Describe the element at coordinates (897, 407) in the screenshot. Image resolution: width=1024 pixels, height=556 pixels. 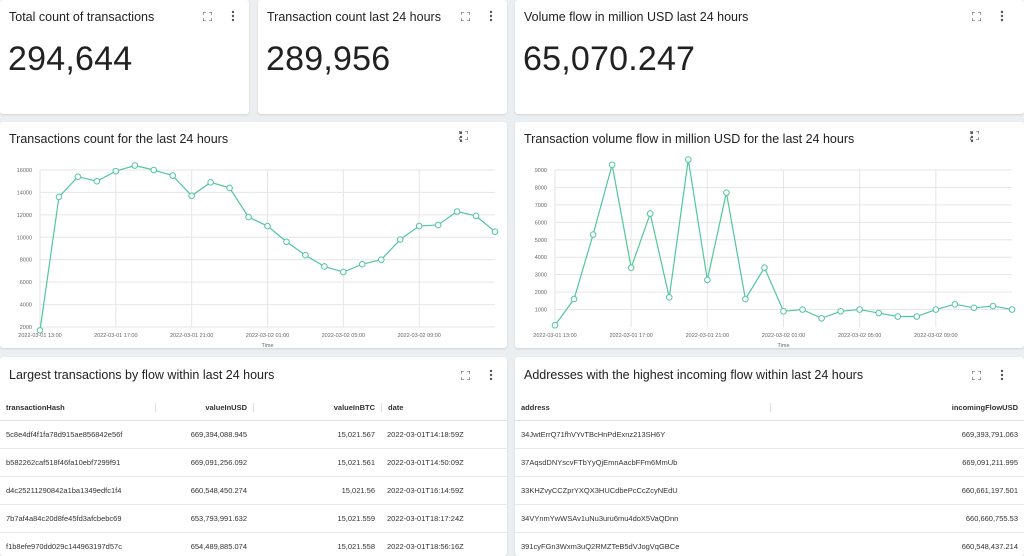
I see `column-header-incoming-flow-usd: incomingFlowUSD` at that location.